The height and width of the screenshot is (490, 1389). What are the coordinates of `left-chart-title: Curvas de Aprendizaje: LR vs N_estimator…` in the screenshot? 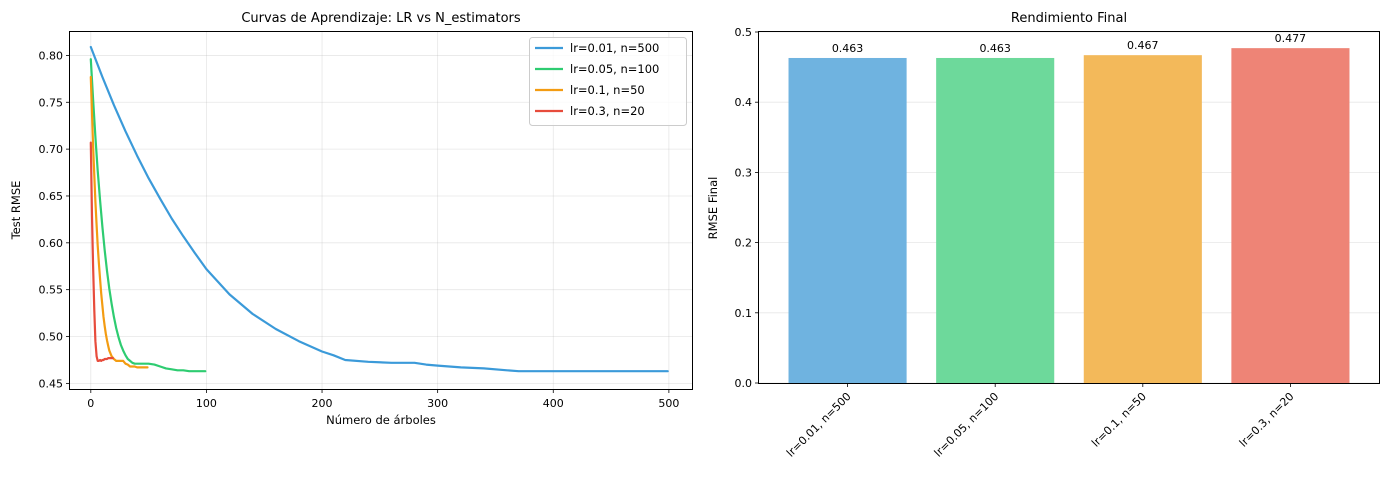 It's located at (381, 18).